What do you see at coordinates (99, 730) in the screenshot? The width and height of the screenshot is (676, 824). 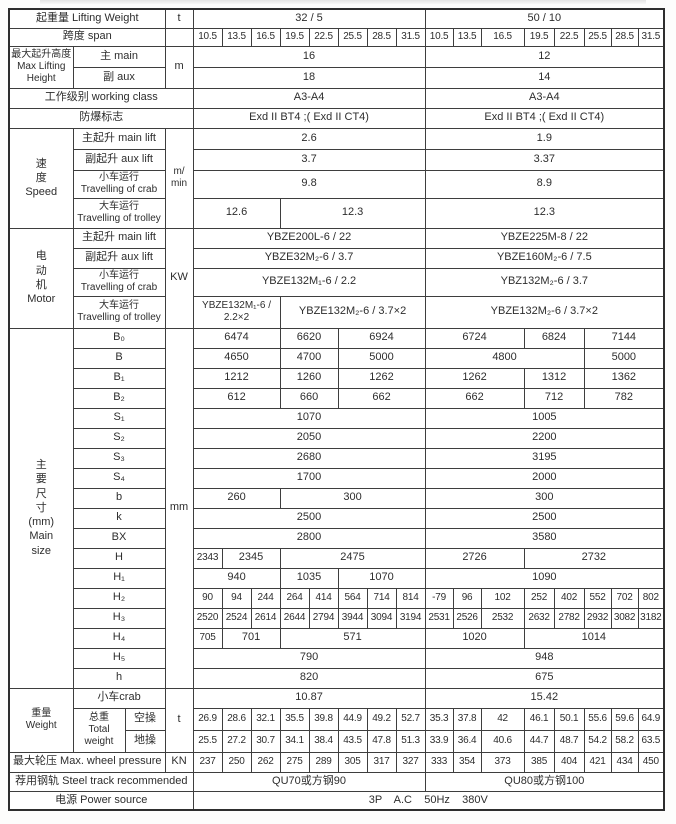 I see `row-label-total-weight: 总重 Total weight` at bounding box center [99, 730].